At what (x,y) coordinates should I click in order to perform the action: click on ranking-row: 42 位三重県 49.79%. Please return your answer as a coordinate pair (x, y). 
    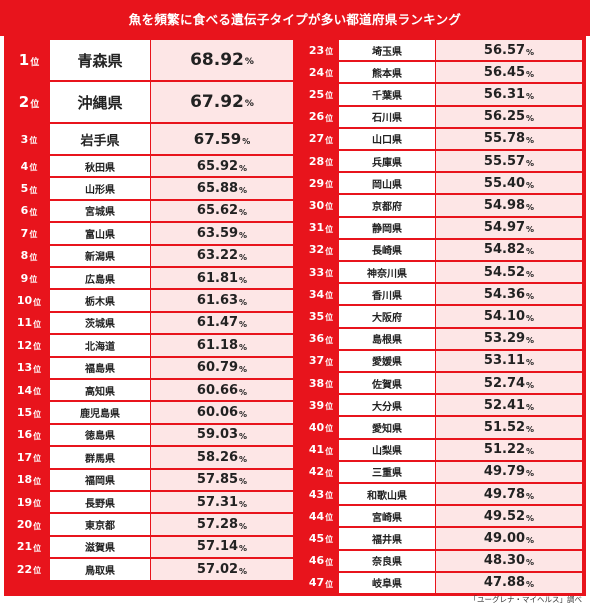
    Looking at the image, I should click on (442, 471).